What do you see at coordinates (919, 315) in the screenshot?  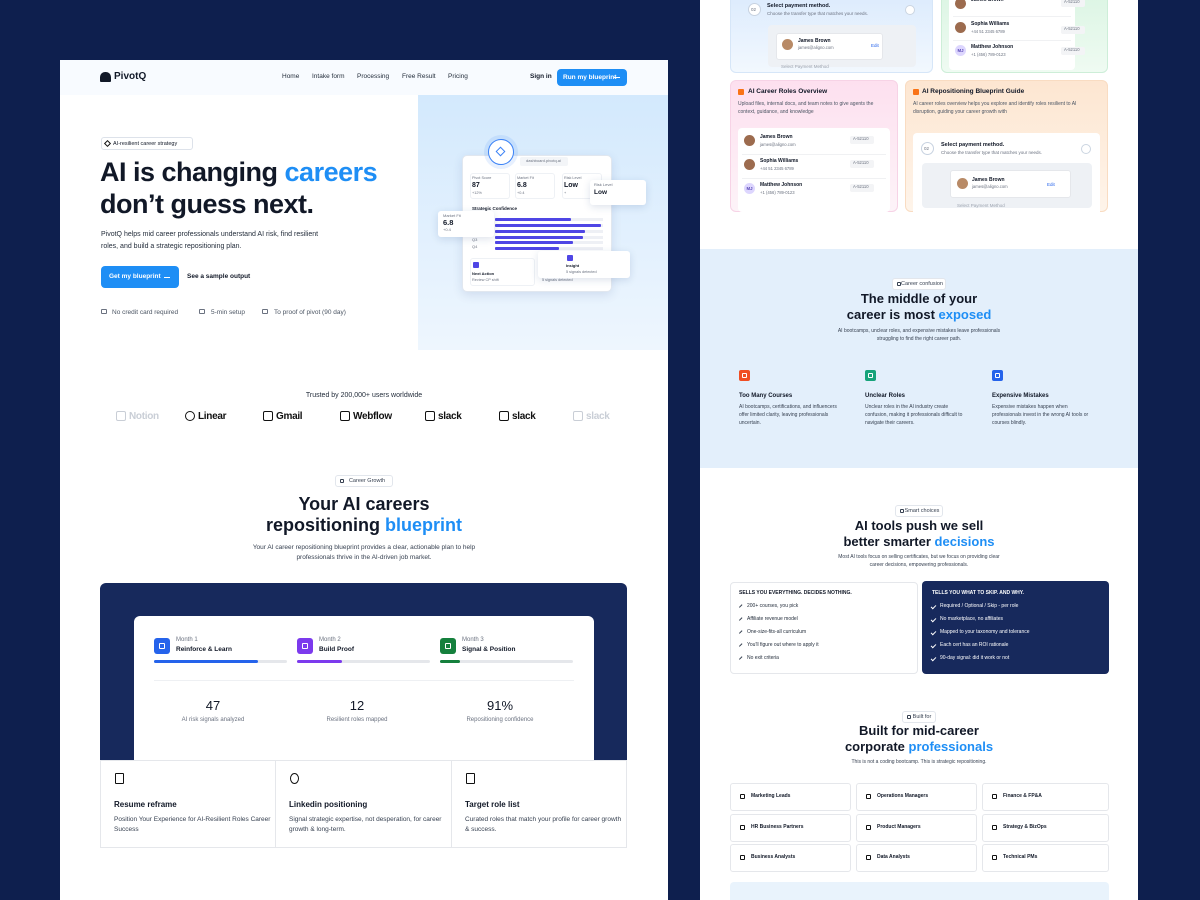 I see `section-title: career is most exposed` at bounding box center [919, 315].